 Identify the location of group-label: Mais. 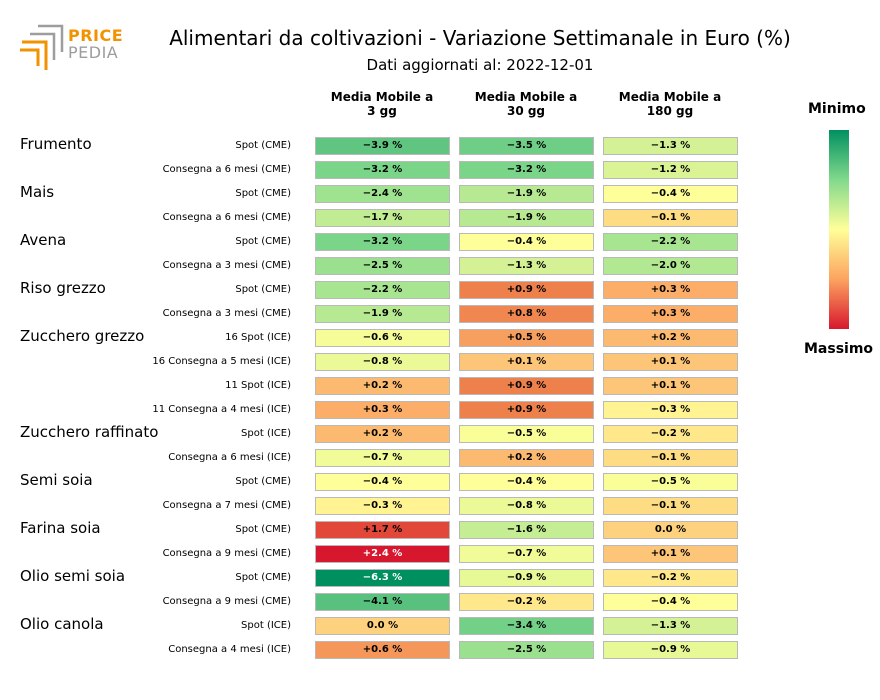
(37, 192).